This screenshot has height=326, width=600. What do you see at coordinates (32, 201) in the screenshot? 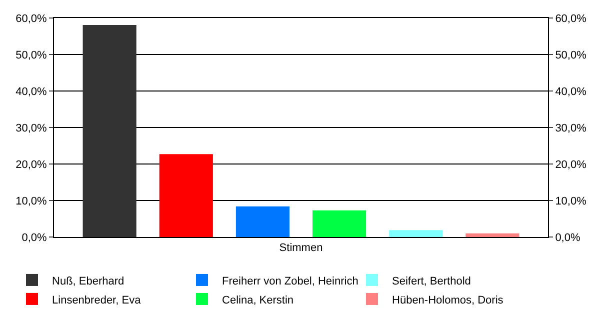
I see `y-tick-label: 10,0%` at bounding box center [32, 201].